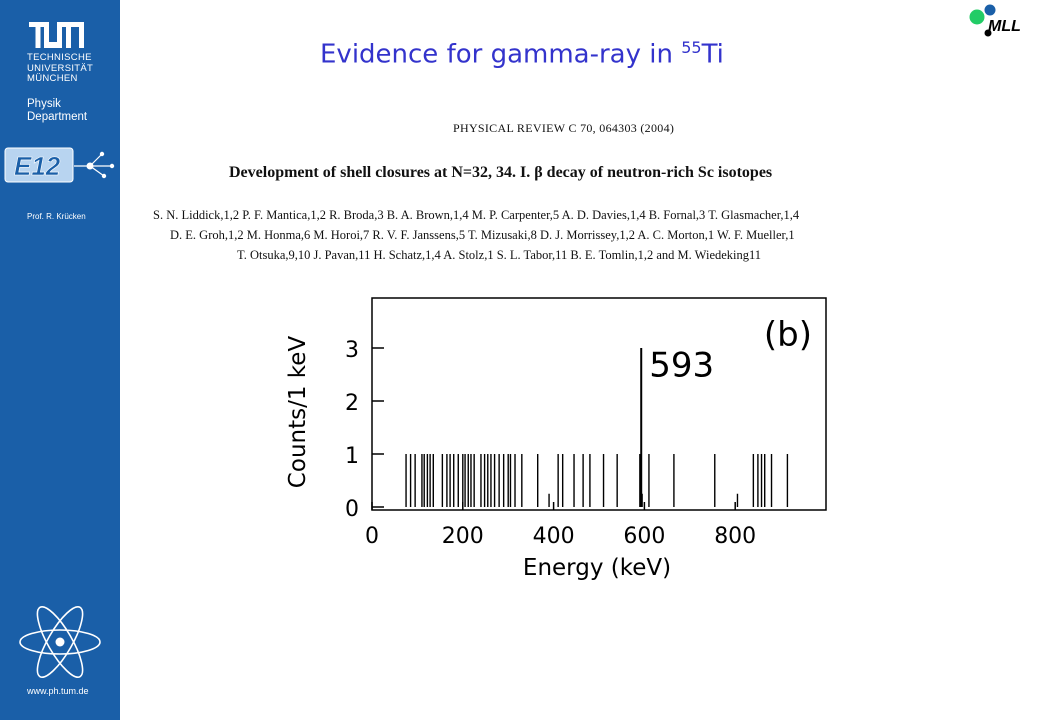  What do you see at coordinates (60, 642) in the screenshot?
I see `atom-icon` at bounding box center [60, 642].